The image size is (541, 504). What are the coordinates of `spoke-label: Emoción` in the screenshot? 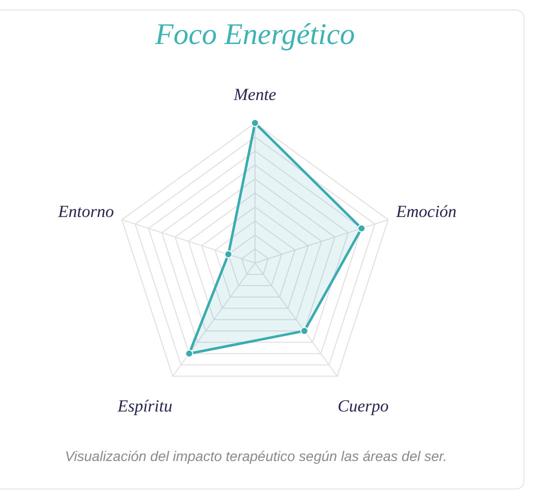 It's located at (426, 212).